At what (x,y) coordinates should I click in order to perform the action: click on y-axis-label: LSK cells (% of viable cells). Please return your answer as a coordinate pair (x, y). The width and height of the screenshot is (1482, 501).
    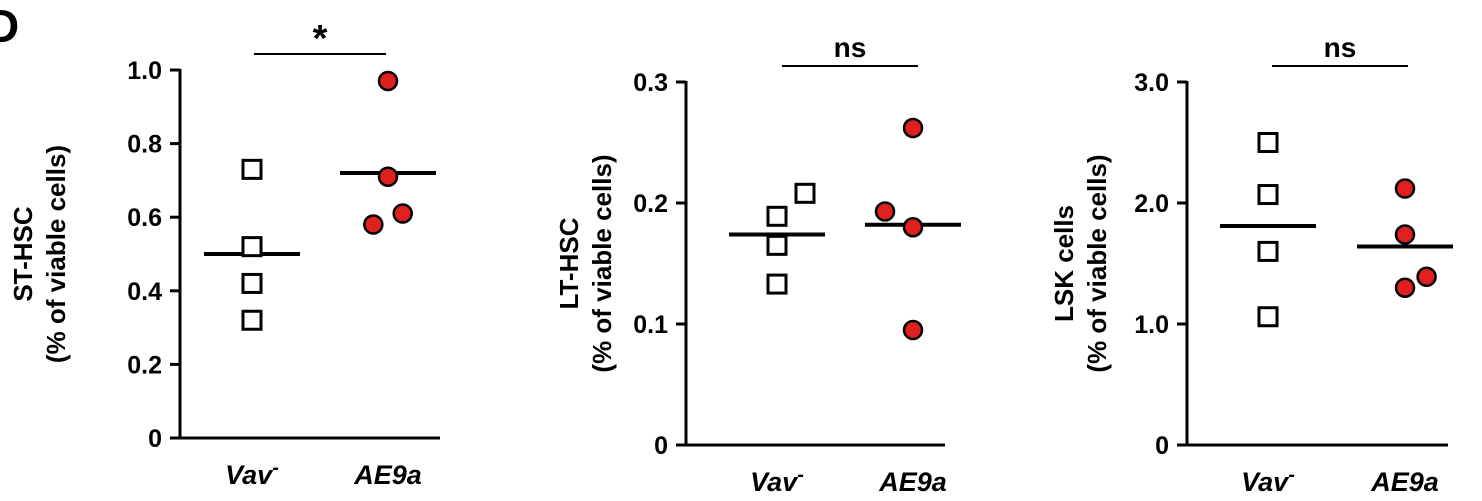
    Looking at the image, I should click on (1080, 263).